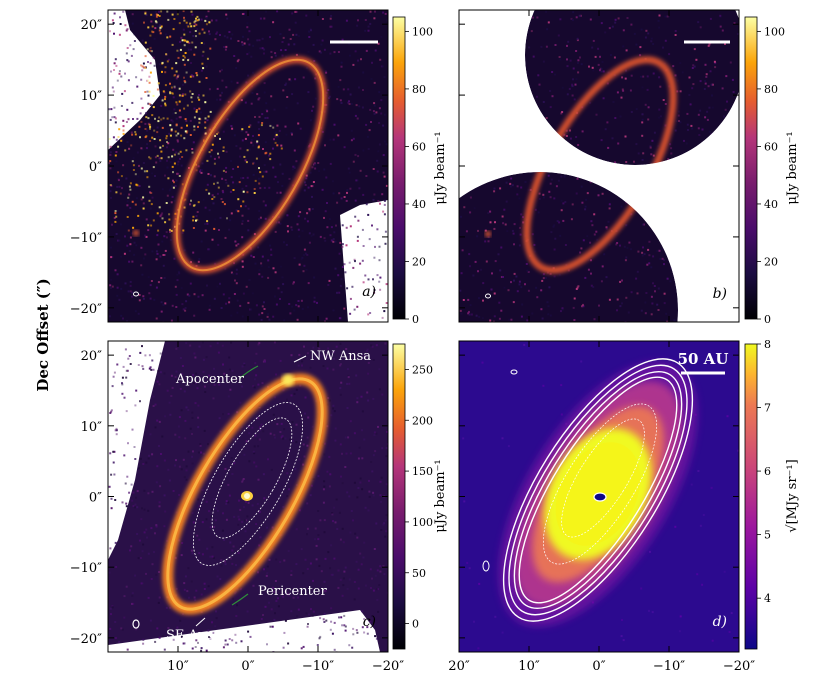 The image size is (836, 675). What do you see at coordinates (210, 379) in the screenshot?
I see `panel-c-annot-apo: Apocenter` at bounding box center [210, 379].